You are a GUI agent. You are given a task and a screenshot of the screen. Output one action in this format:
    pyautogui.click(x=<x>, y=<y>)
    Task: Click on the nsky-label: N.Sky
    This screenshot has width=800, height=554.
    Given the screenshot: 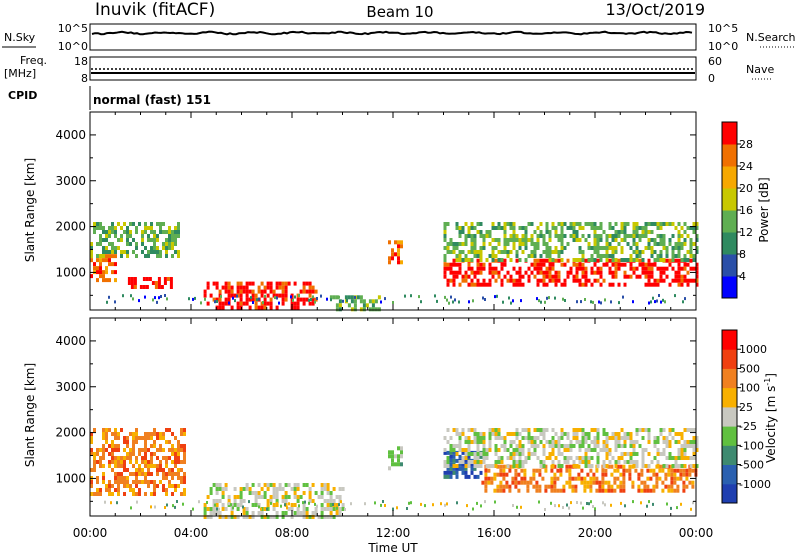 What is the action you would take?
    pyautogui.click(x=20, y=37)
    